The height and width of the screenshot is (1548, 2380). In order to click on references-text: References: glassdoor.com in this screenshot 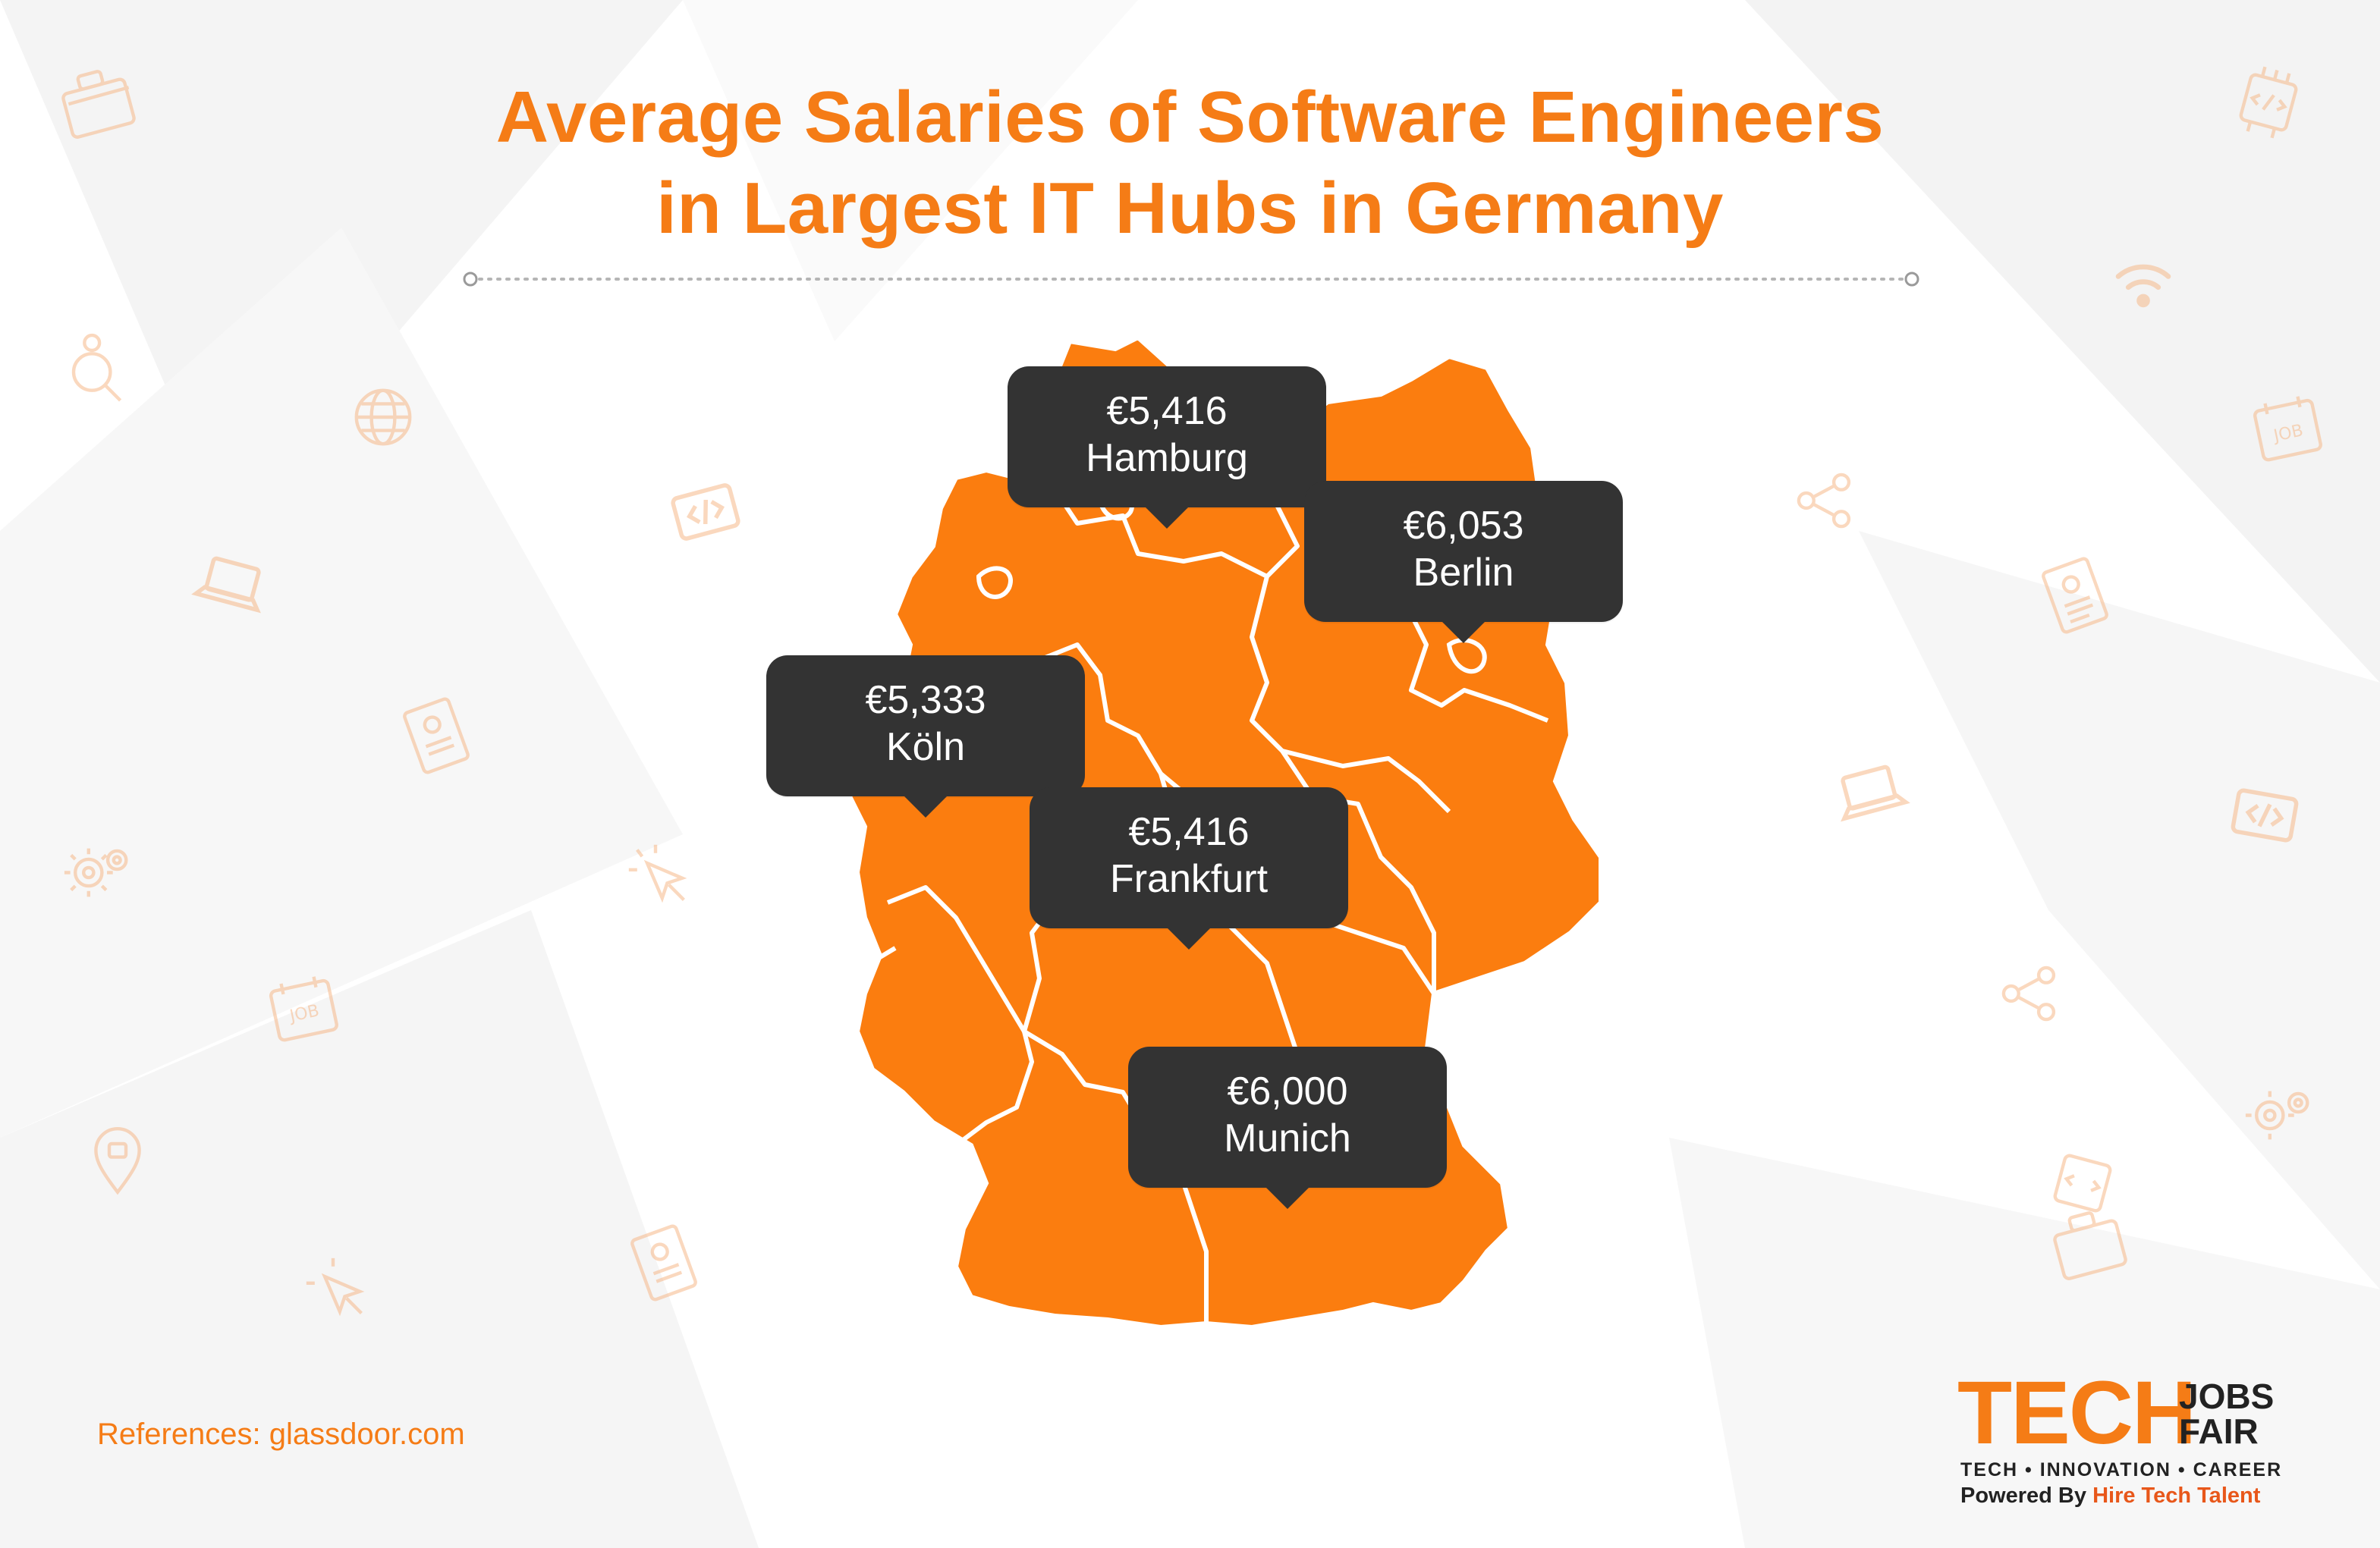, I will do `click(281, 1434)`.